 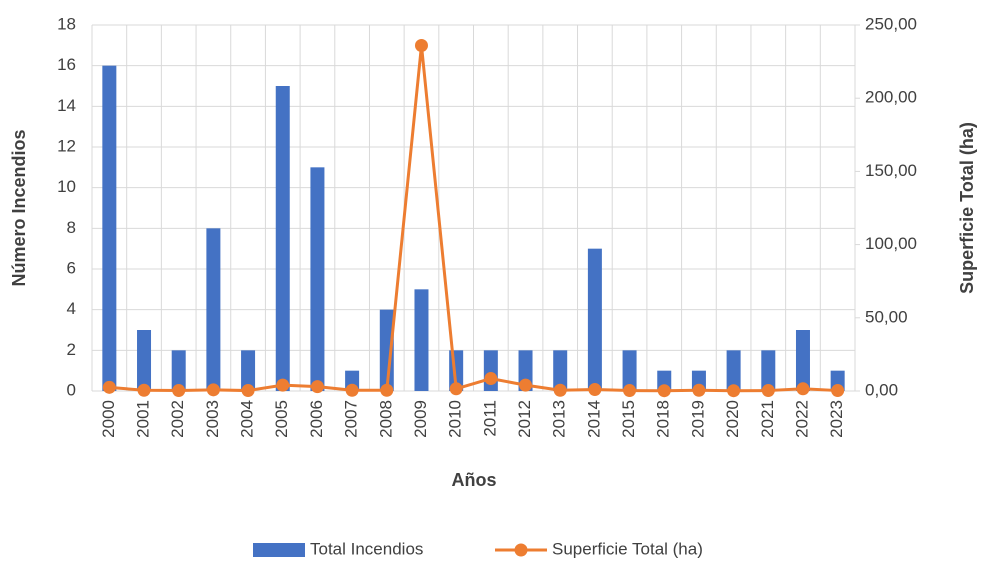 I want to click on x-tick-label: 2018, so click(x=663, y=419).